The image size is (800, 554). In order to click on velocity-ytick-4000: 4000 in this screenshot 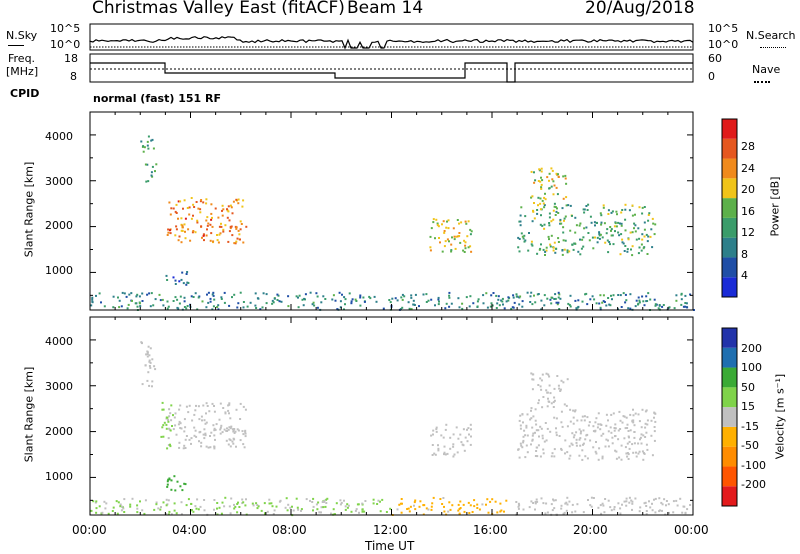, I will do `click(59, 341)`.